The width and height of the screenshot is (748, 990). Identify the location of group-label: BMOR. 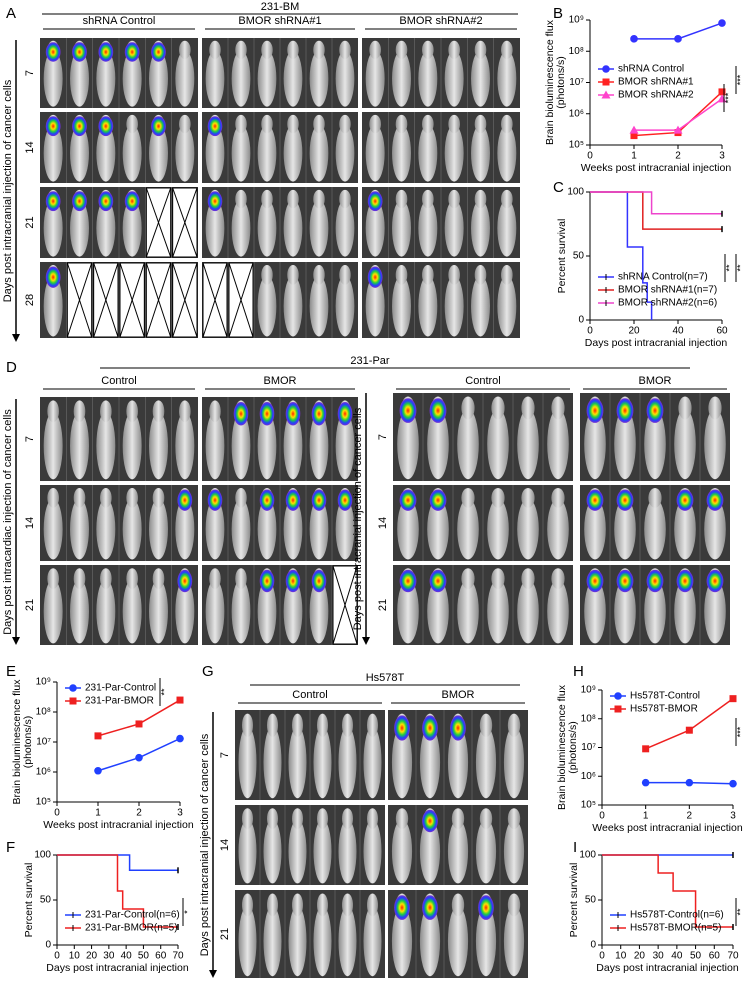
(458, 695).